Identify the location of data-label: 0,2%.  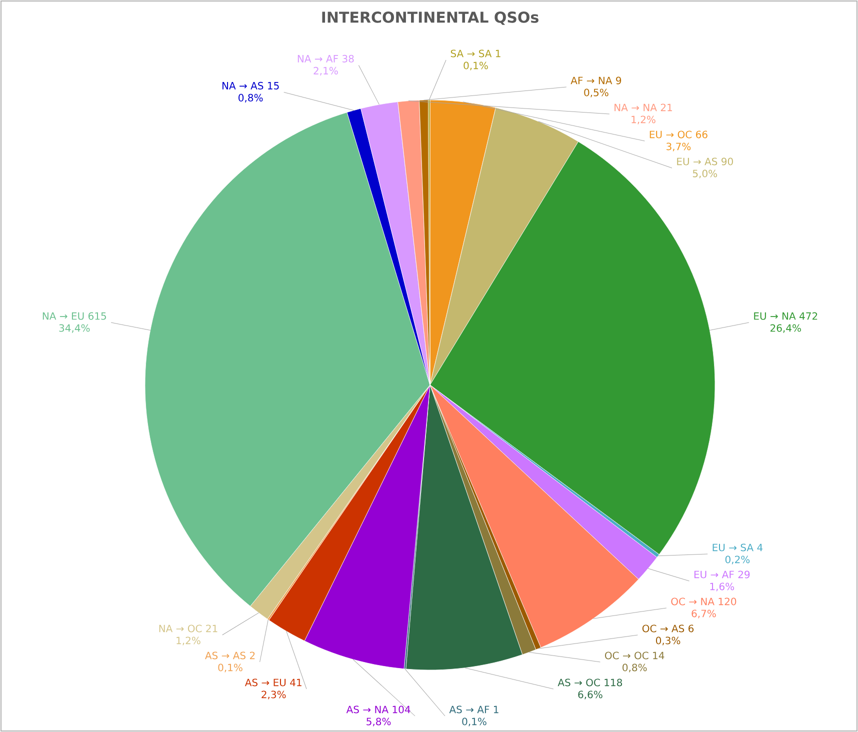
(737, 560).